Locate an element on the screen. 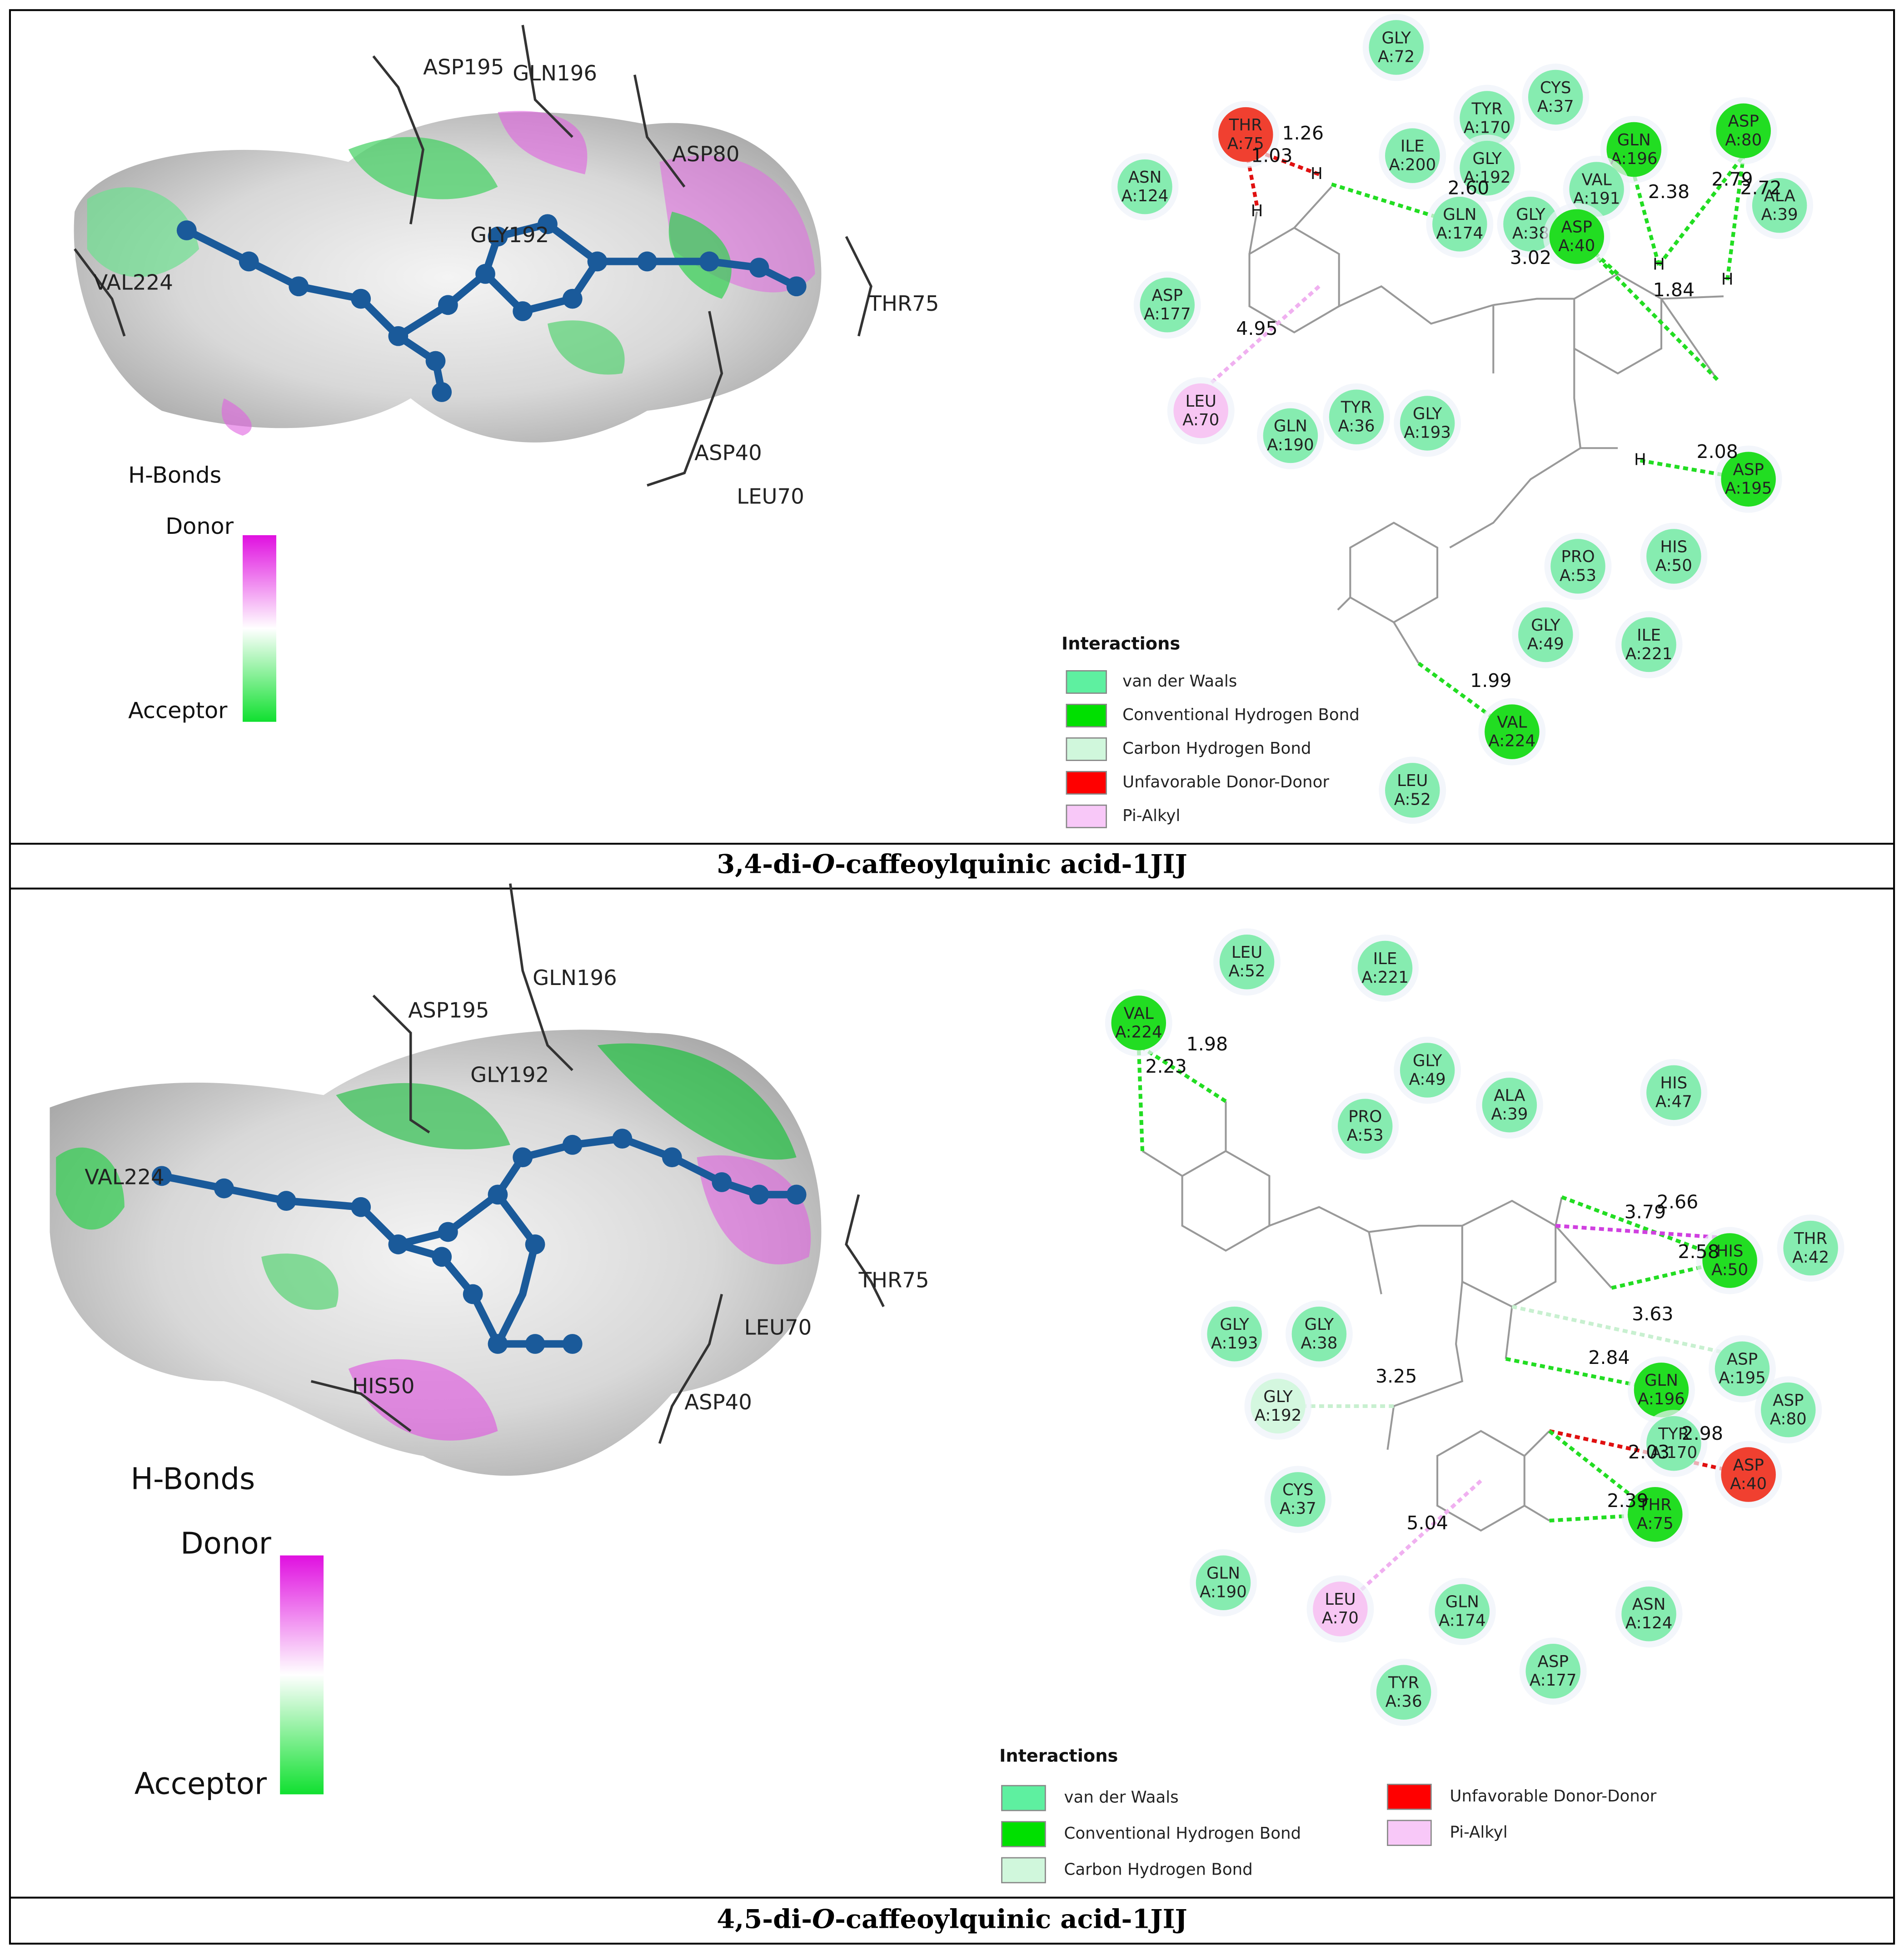 The image size is (1904, 1955). residue-id: A:40 is located at coordinates (1576, 246).